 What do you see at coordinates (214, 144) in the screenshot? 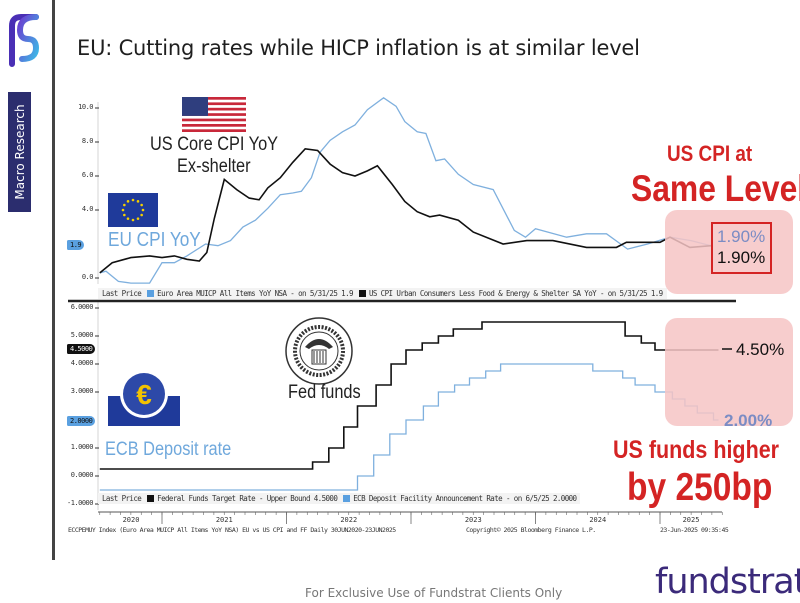
I see `us-core-cpi-label: US Core CPI YoY` at bounding box center [214, 144].